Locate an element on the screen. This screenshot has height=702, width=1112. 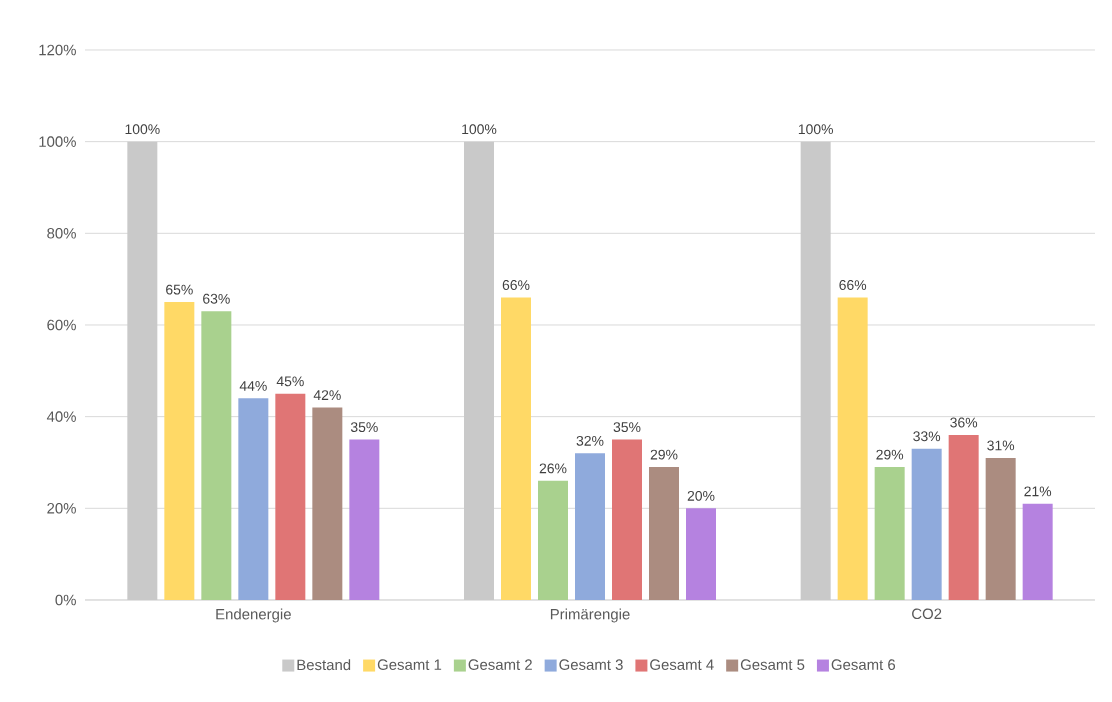
y-tick-label: 20% is located at coordinates (61, 508).